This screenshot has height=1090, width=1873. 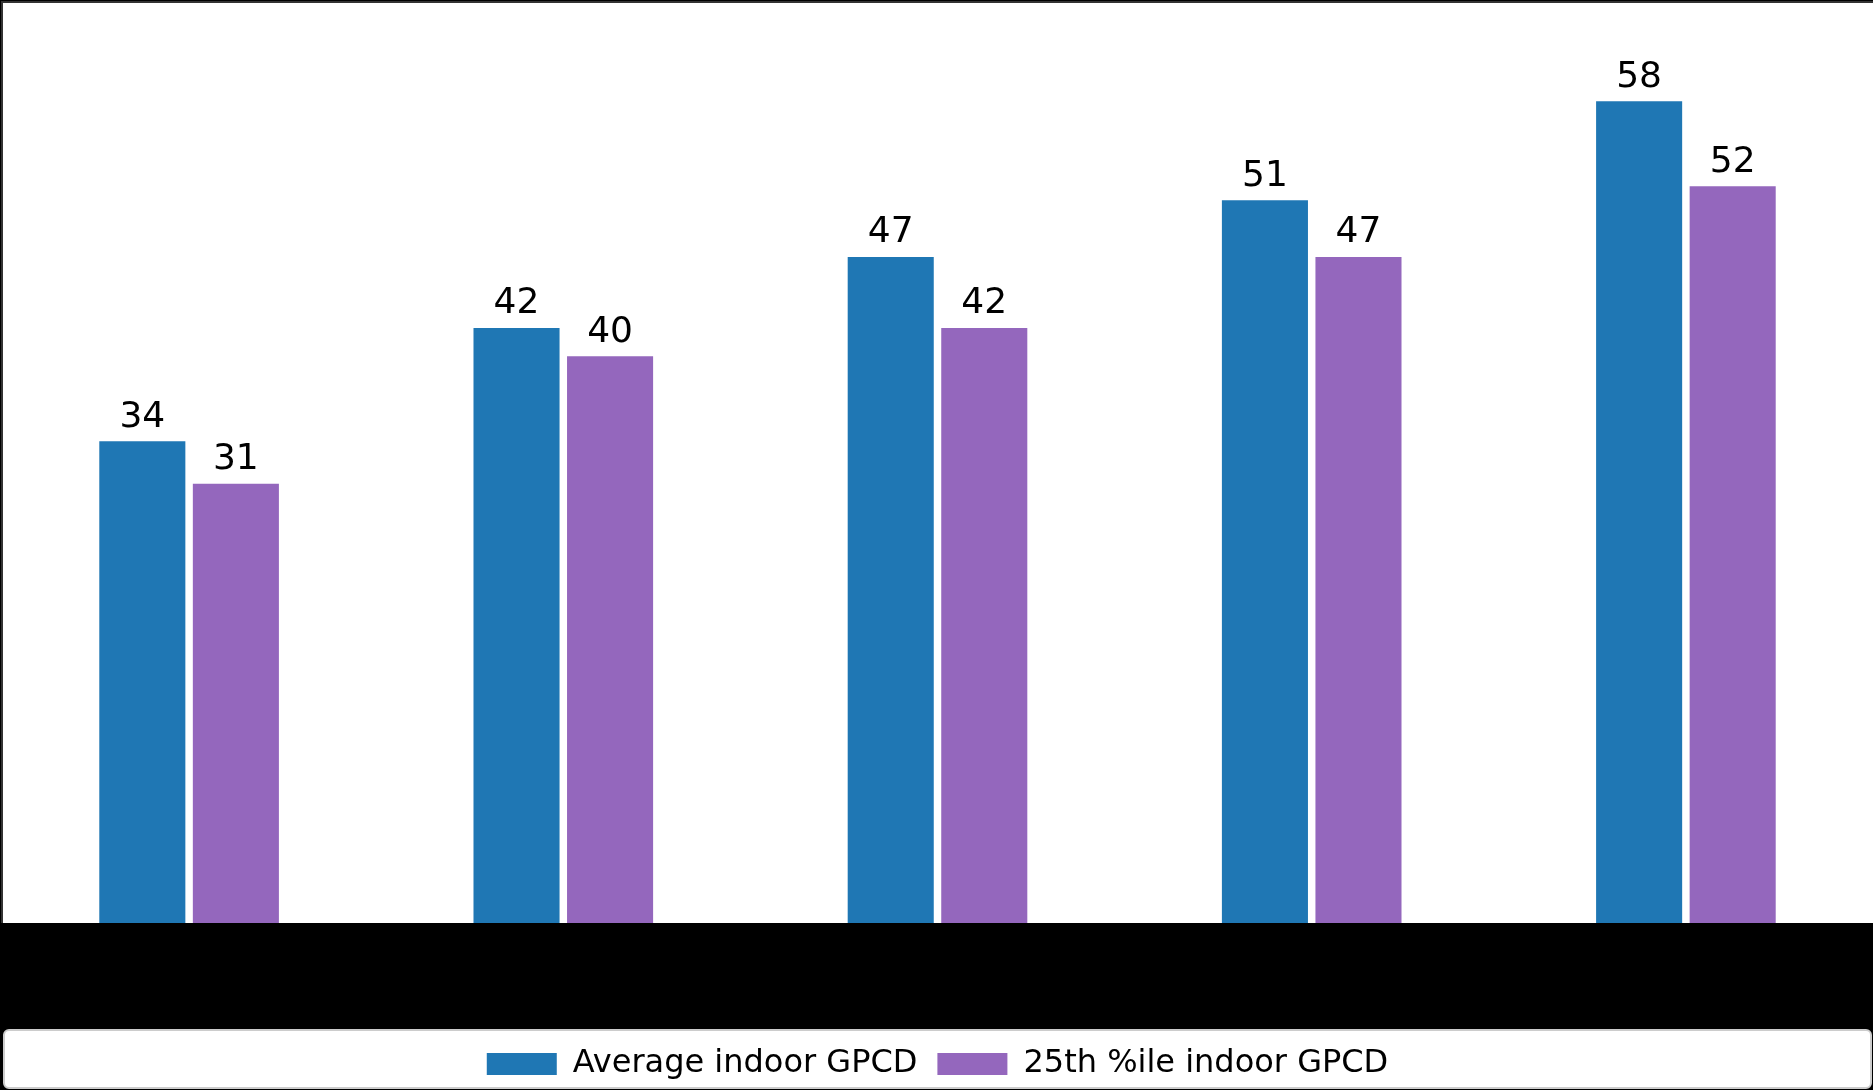 I want to click on data-label: 40, so click(x=610, y=329).